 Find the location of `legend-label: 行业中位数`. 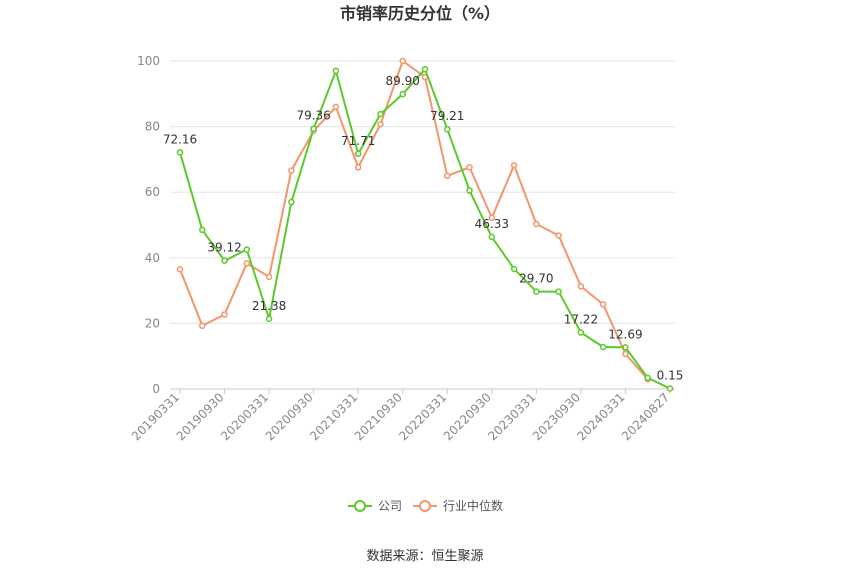

legend-label: 行业中位数 is located at coordinates (473, 505).